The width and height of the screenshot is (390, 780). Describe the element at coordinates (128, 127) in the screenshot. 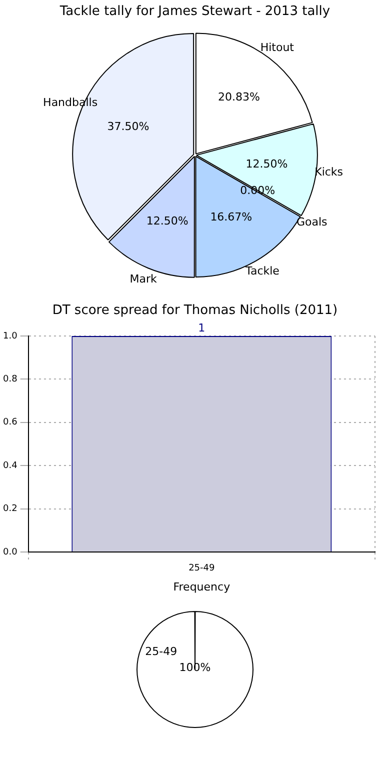

I see `data-label: 37.50%` at that location.